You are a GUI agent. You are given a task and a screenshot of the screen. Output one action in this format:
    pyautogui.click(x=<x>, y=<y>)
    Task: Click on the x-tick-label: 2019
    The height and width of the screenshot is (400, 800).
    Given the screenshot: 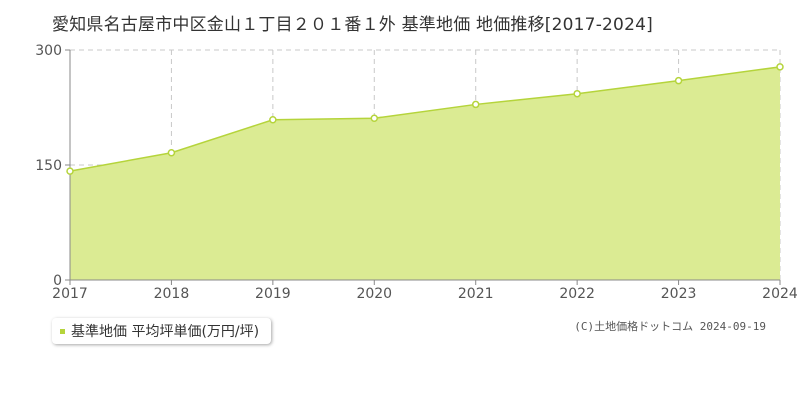 What is the action you would take?
    pyautogui.click(x=273, y=294)
    